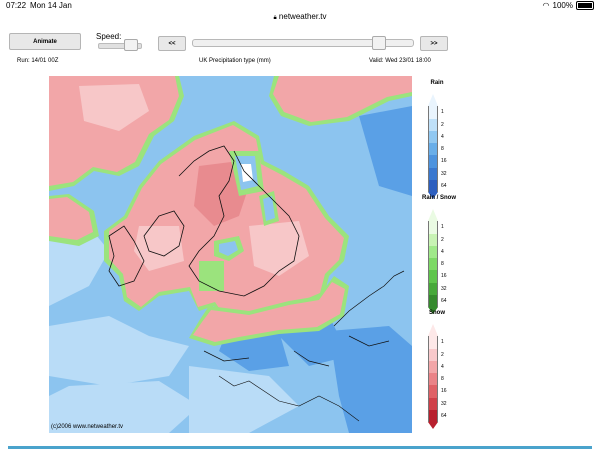 Image resolution: width=600 pixels, height=450 pixels. I want to click on date: Mon 14 Jan, so click(51, 5).